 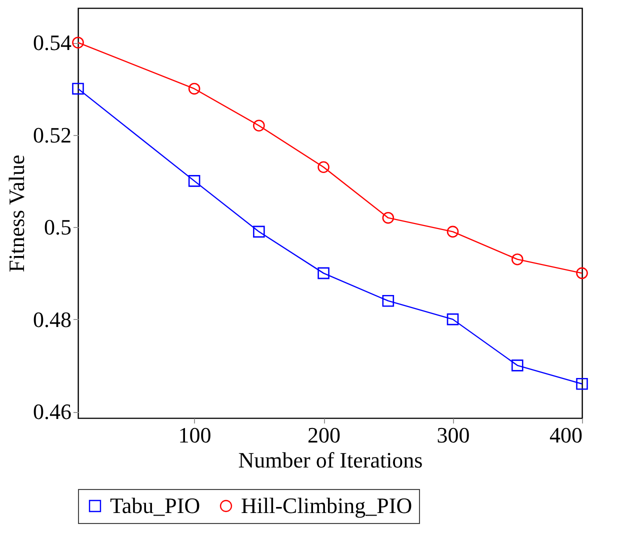 What do you see at coordinates (155, 505) in the screenshot?
I see `legend-label: Tabu_PIO` at bounding box center [155, 505].